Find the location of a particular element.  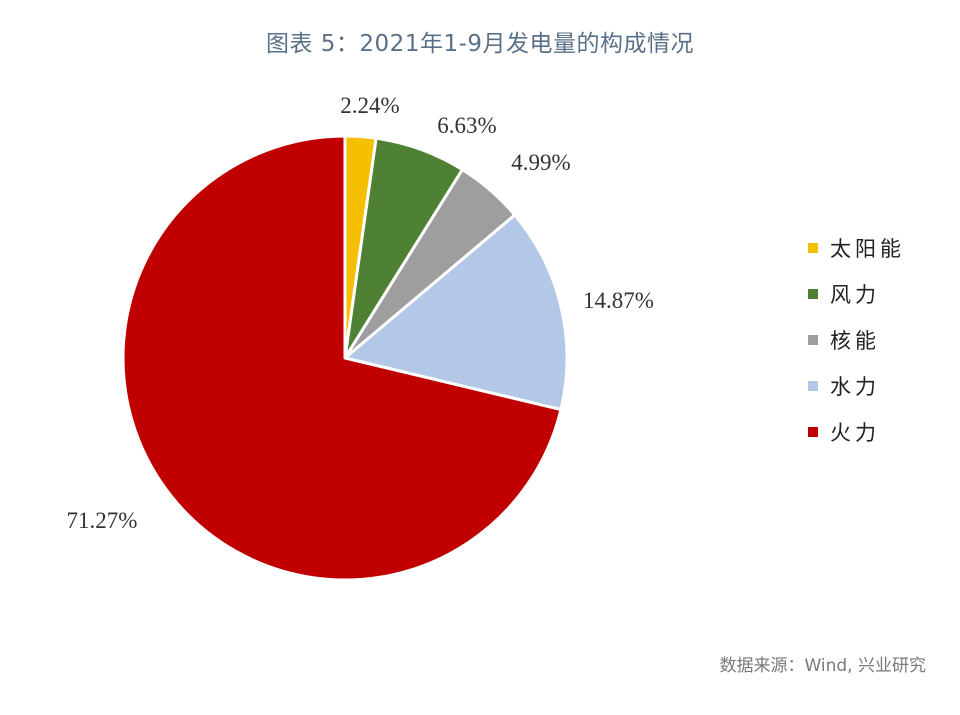

legend-item-hydro: 水力 is located at coordinates (856, 386).